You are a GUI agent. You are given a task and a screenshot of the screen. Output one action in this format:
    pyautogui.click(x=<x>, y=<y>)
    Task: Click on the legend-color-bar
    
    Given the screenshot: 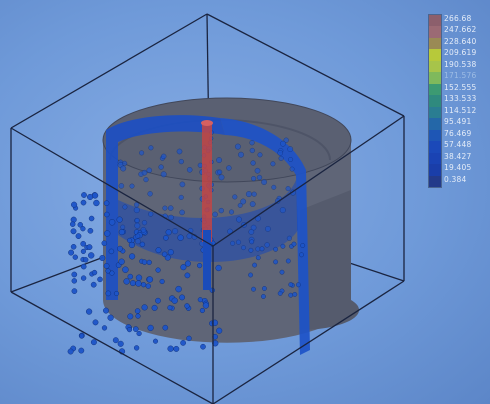 What is the action you would take?
    pyautogui.click(x=435, y=101)
    